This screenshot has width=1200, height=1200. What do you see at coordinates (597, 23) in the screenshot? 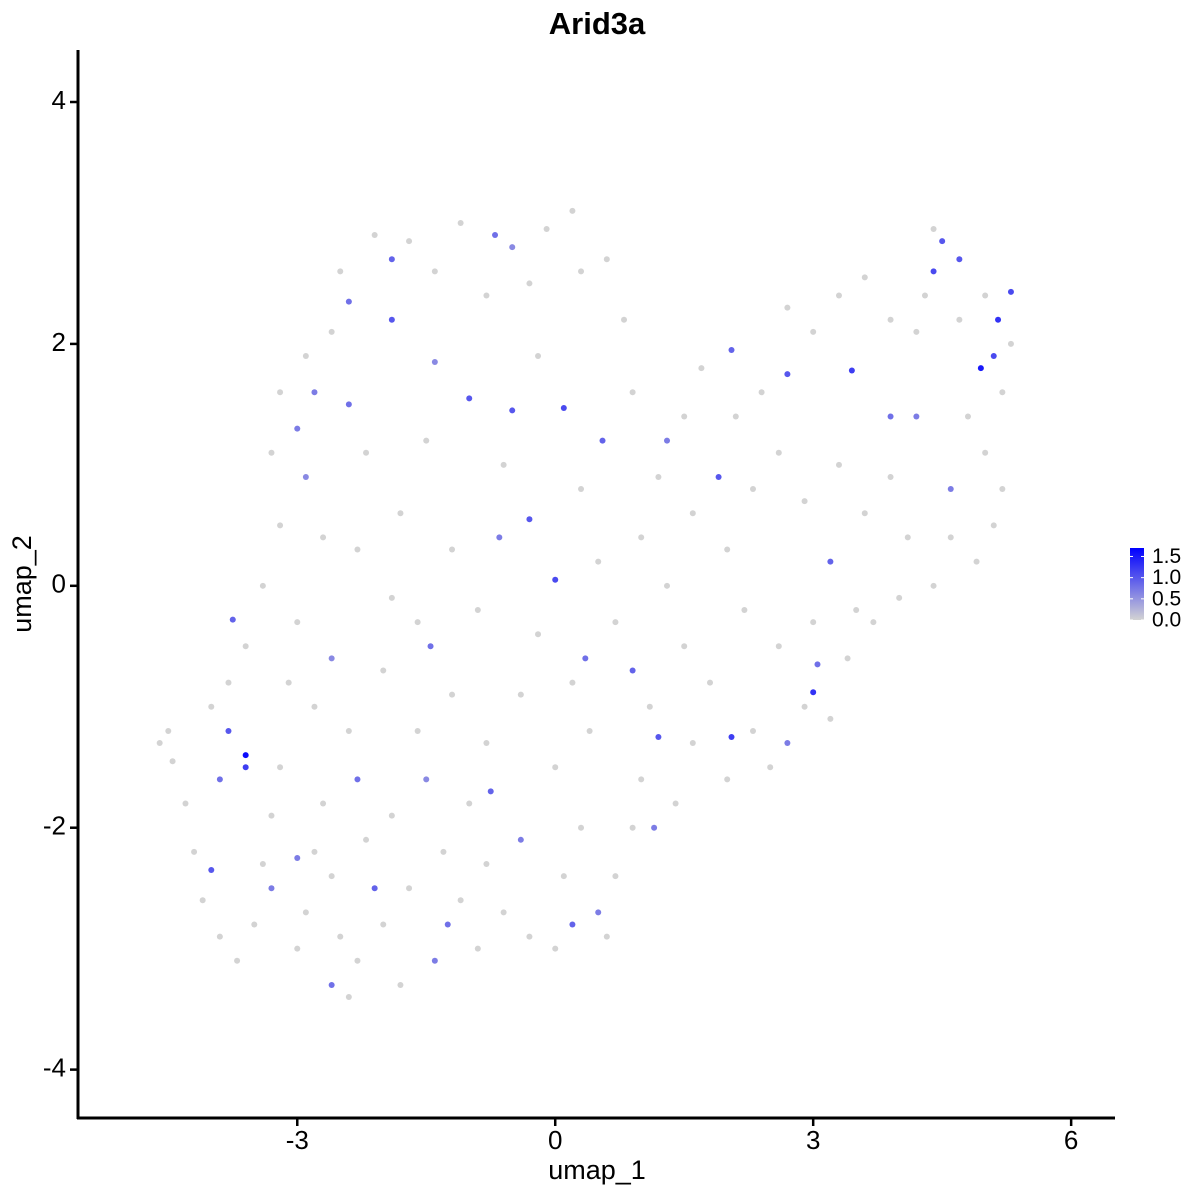
I see `chart-title: Arid3a` at bounding box center [597, 23].